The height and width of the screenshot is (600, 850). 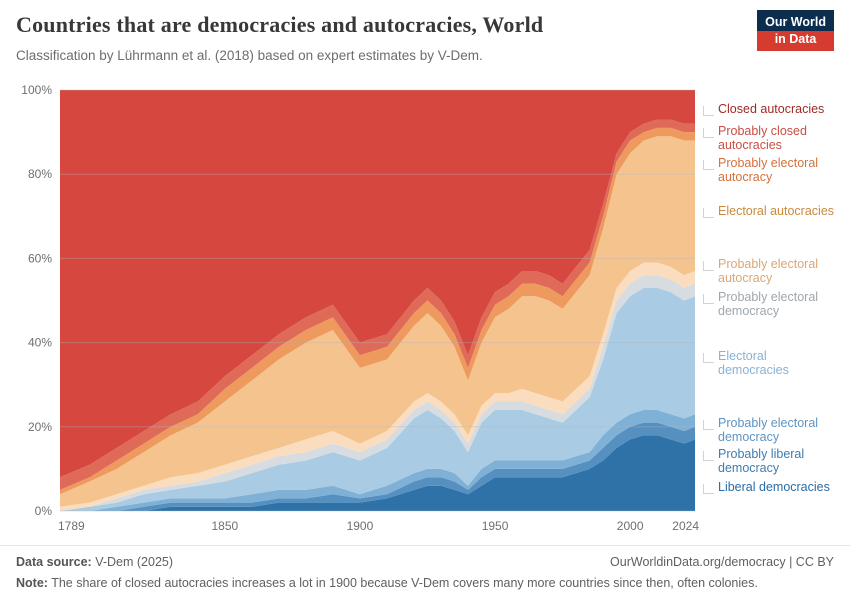 I want to click on y-axis-label: 80%, so click(x=40, y=174).